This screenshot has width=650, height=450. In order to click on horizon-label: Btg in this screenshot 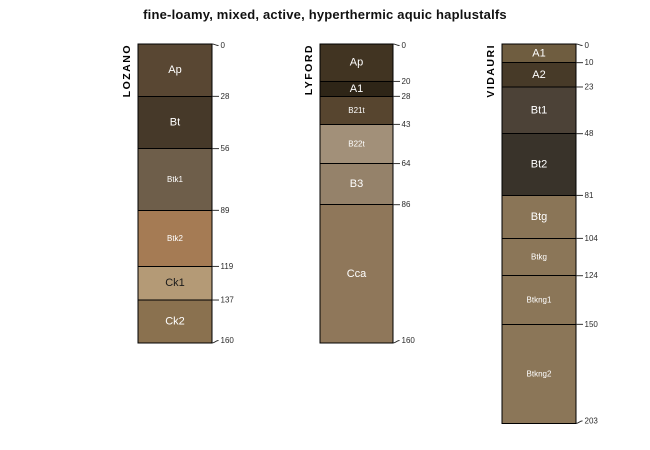, I will do `click(539, 217)`.